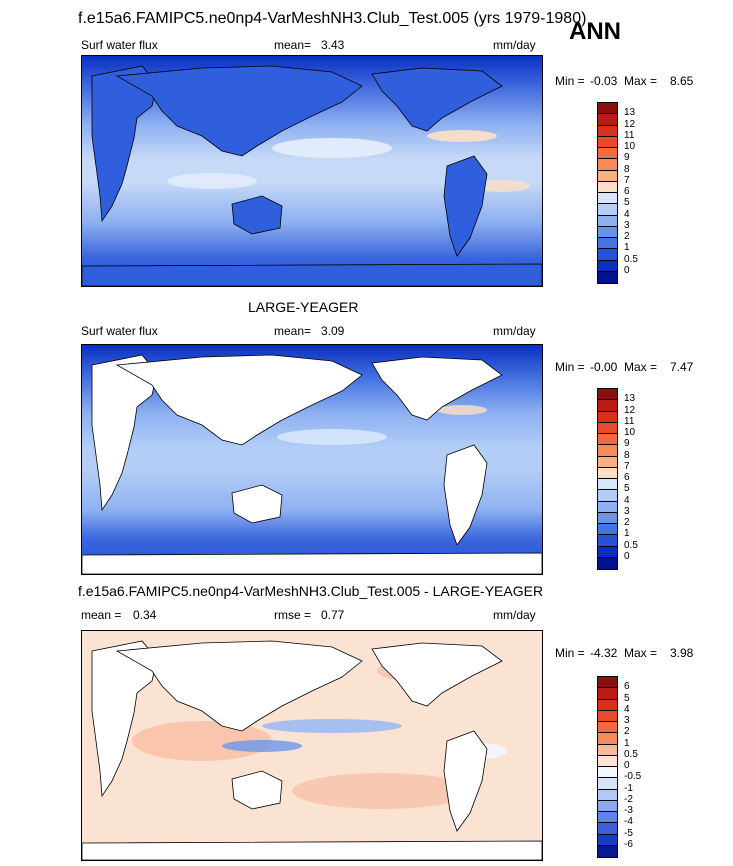 The width and height of the screenshot is (733, 866). I want to click on panel3-colorbar-tick-label: 0, so click(627, 765).